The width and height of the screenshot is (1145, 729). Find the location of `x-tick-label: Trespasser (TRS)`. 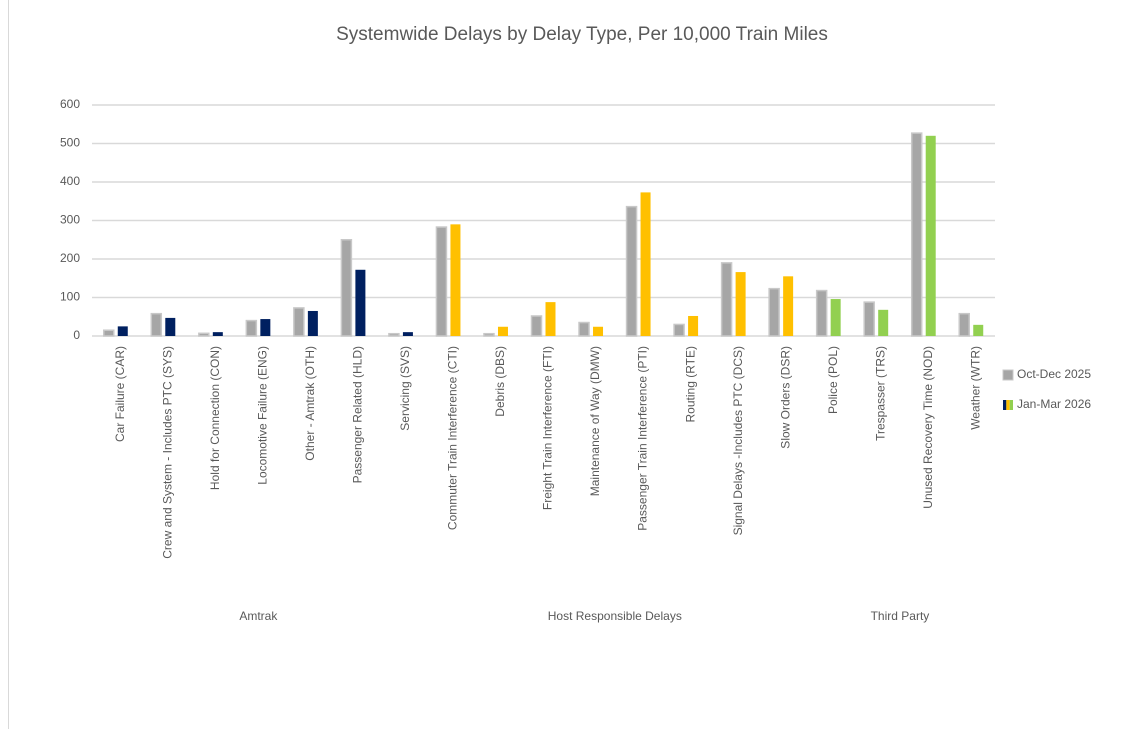

x-tick-label: Trespasser (TRS) is located at coordinates (880, 393).